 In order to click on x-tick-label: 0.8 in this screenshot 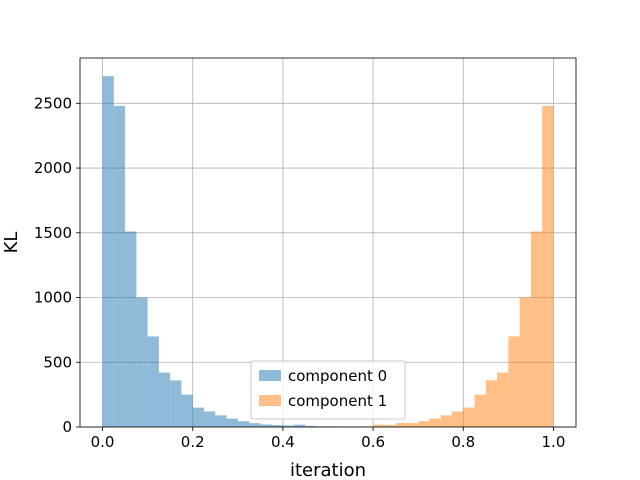, I will do `click(463, 442)`.